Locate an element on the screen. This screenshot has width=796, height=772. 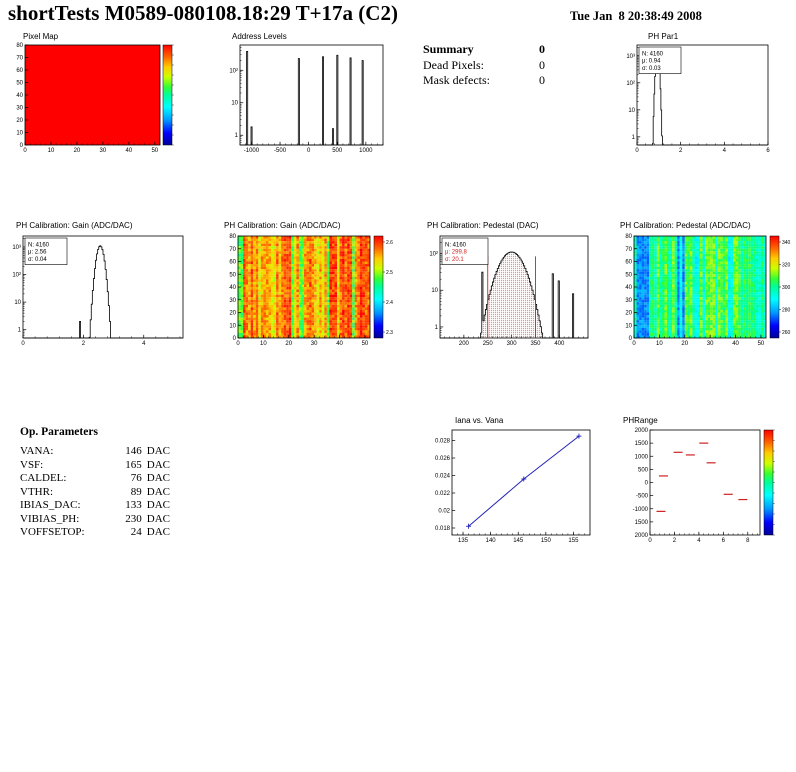
param-value: 146 is located at coordinates (133, 451).